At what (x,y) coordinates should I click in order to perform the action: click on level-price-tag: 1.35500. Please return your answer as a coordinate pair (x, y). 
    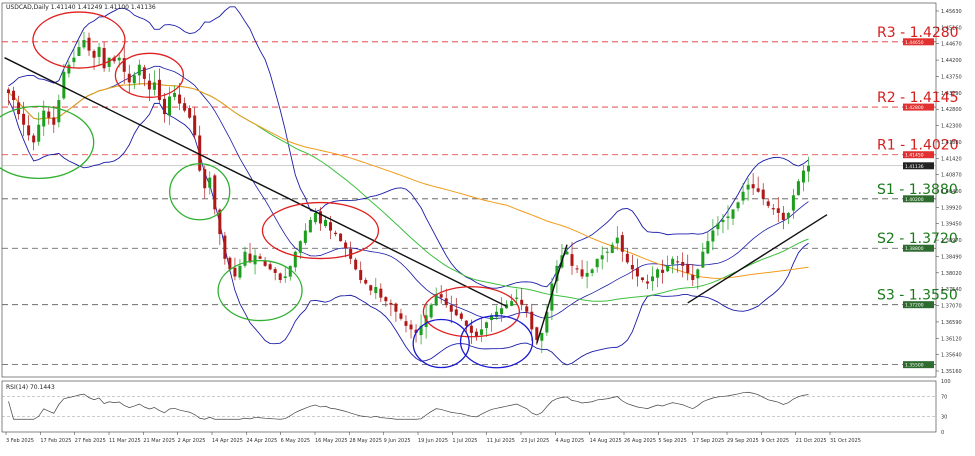
    Looking at the image, I should click on (914, 366).